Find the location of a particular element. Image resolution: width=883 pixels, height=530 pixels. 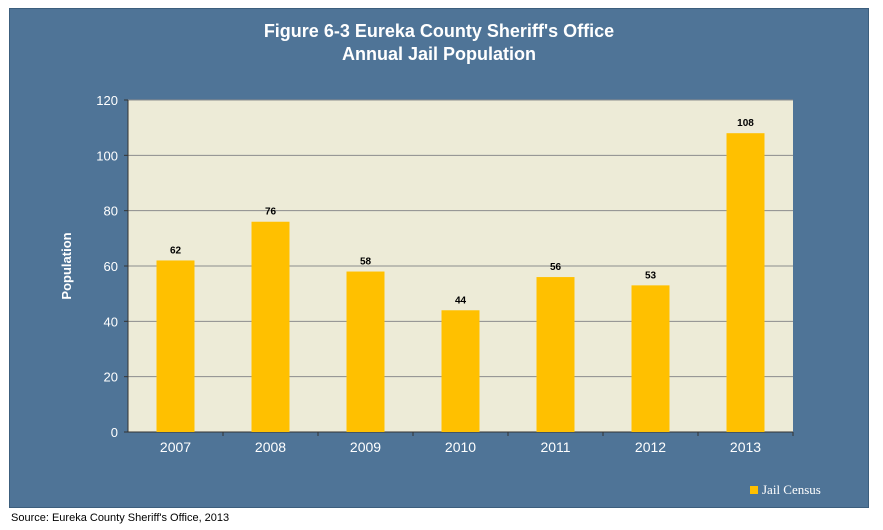

y-tick-label: 40 is located at coordinates (111, 321).